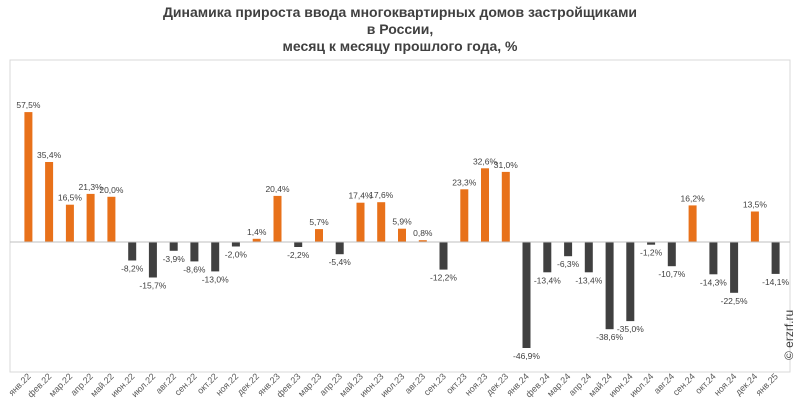 Image resolution: width=800 pixels, height=418 pixels. I want to click on data-label-янв.23: 20,4%, so click(277, 189).